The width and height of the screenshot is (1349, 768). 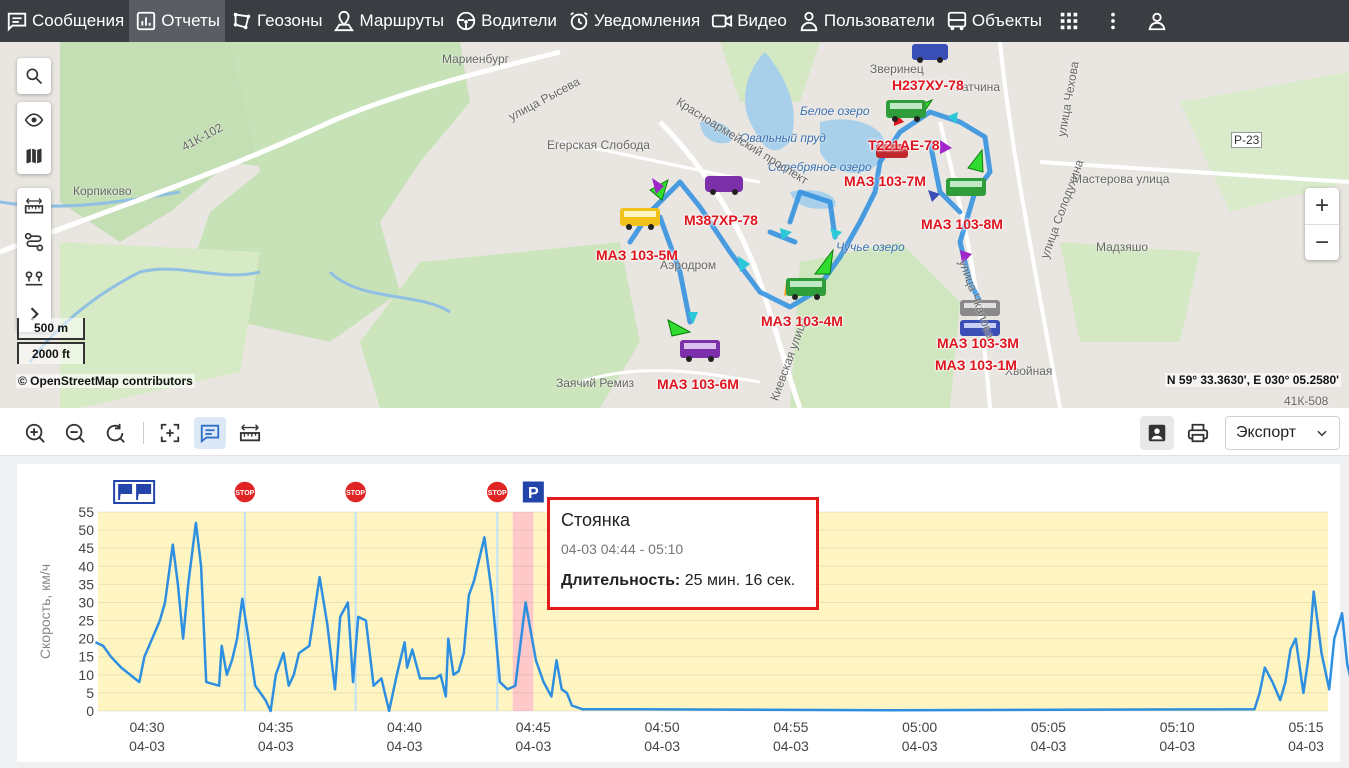 I want to click on tooltip-duration: Длительность: 25 мин. 16 сек., so click(x=683, y=581).